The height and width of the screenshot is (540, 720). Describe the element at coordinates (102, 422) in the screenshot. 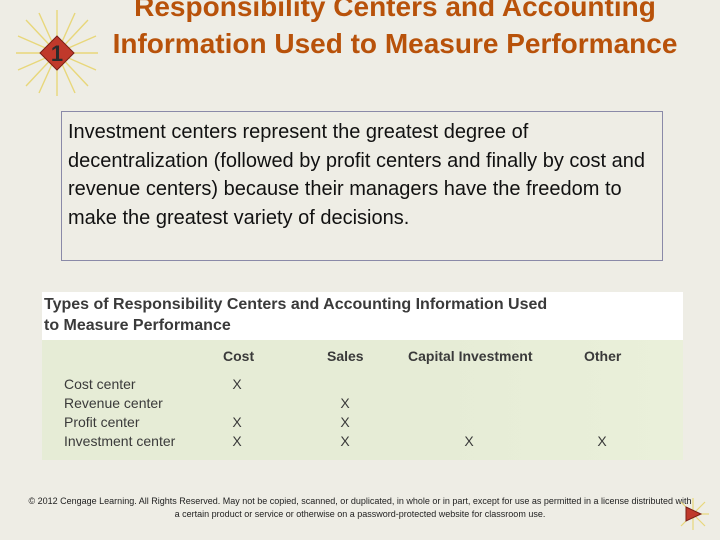

I see `row-label-profit-center: Profit center` at that location.